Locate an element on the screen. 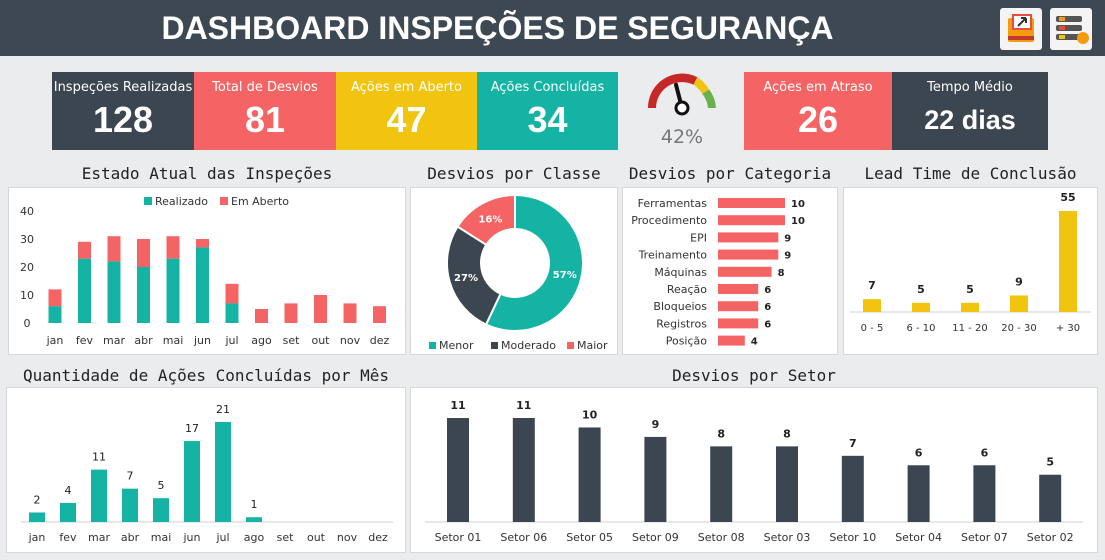  slice-label: 27% is located at coordinates (466, 278).